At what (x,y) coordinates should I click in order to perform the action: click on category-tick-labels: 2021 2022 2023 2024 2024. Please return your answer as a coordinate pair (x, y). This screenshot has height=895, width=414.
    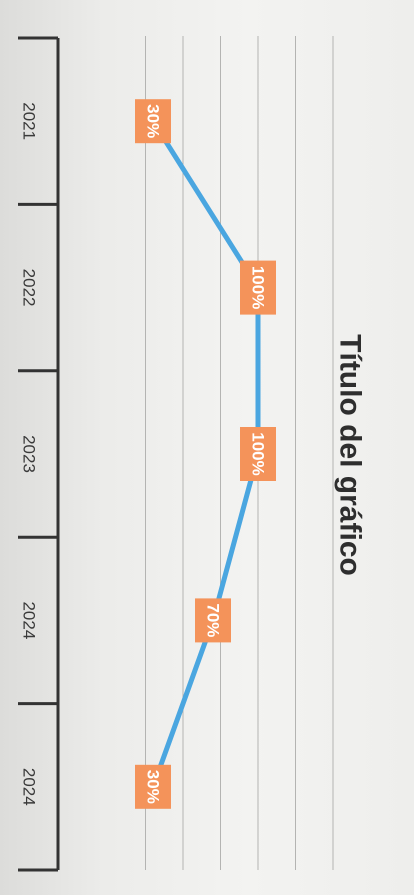
    Looking at the image, I should click on (29, 453).